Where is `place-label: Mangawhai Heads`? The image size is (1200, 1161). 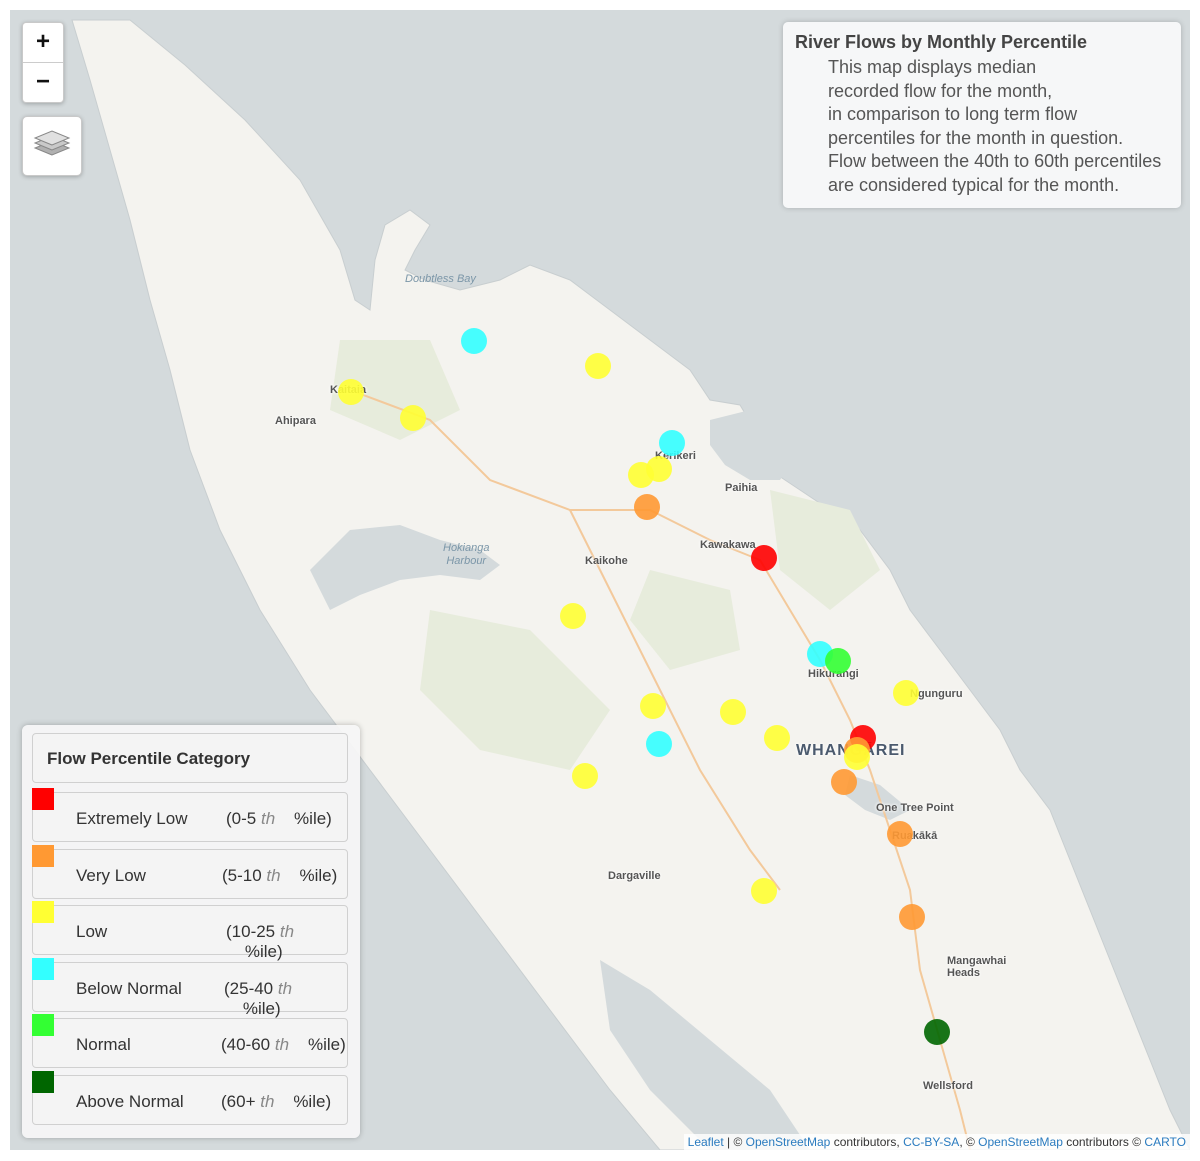 place-label: Mangawhai Heads is located at coordinates (977, 967).